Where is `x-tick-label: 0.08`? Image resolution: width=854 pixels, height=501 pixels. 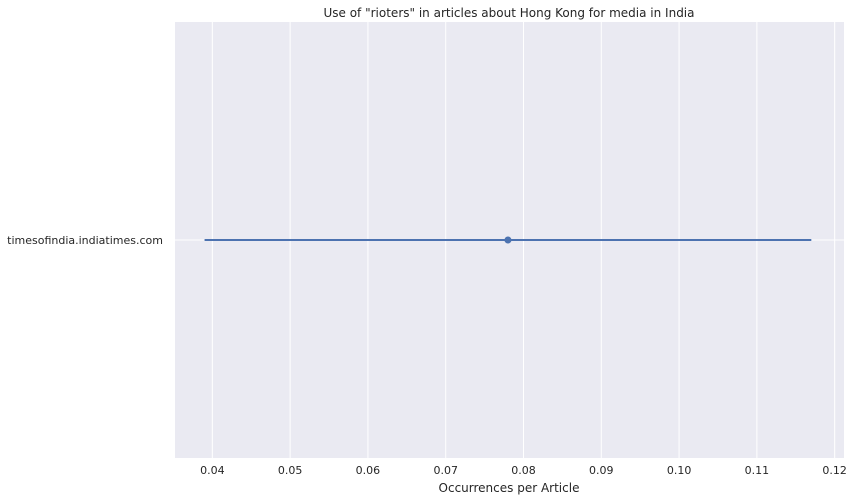 x-tick-label: 0.08 is located at coordinates (523, 470).